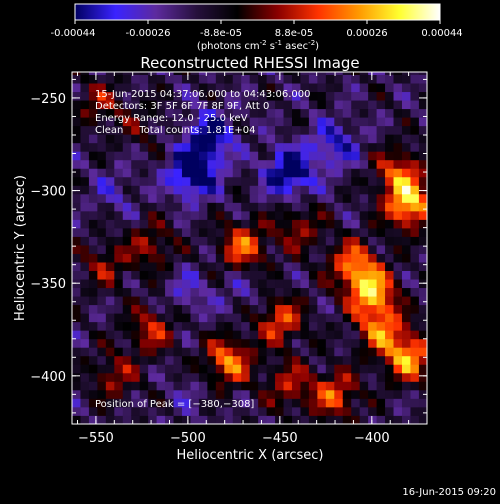 This screenshot has width=500, height=504. What do you see at coordinates (188, 438) in the screenshot?
I see `x-tick-label: −500` at bounding box center [188, 438].